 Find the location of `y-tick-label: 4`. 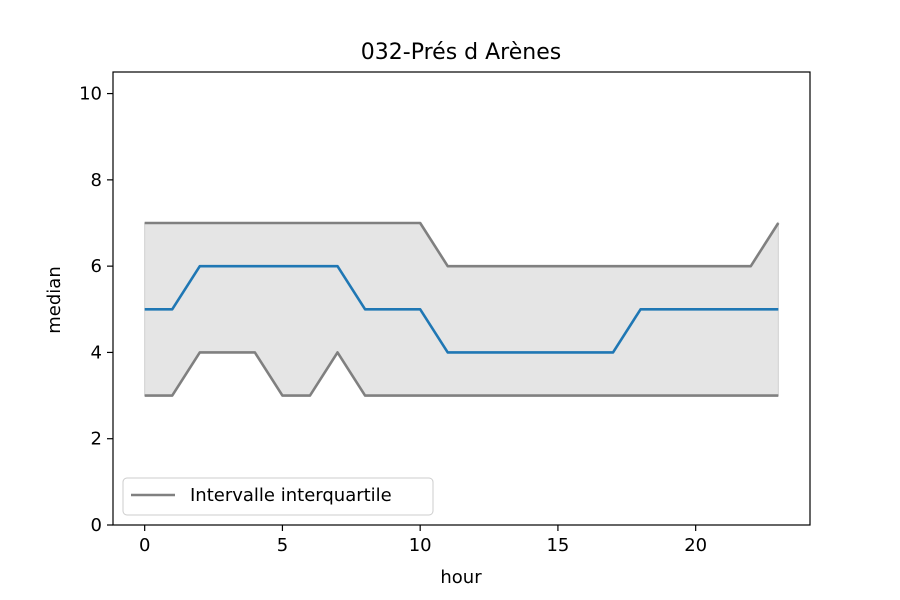

y-tick-label: 4 is located at coordinates (96, 352).